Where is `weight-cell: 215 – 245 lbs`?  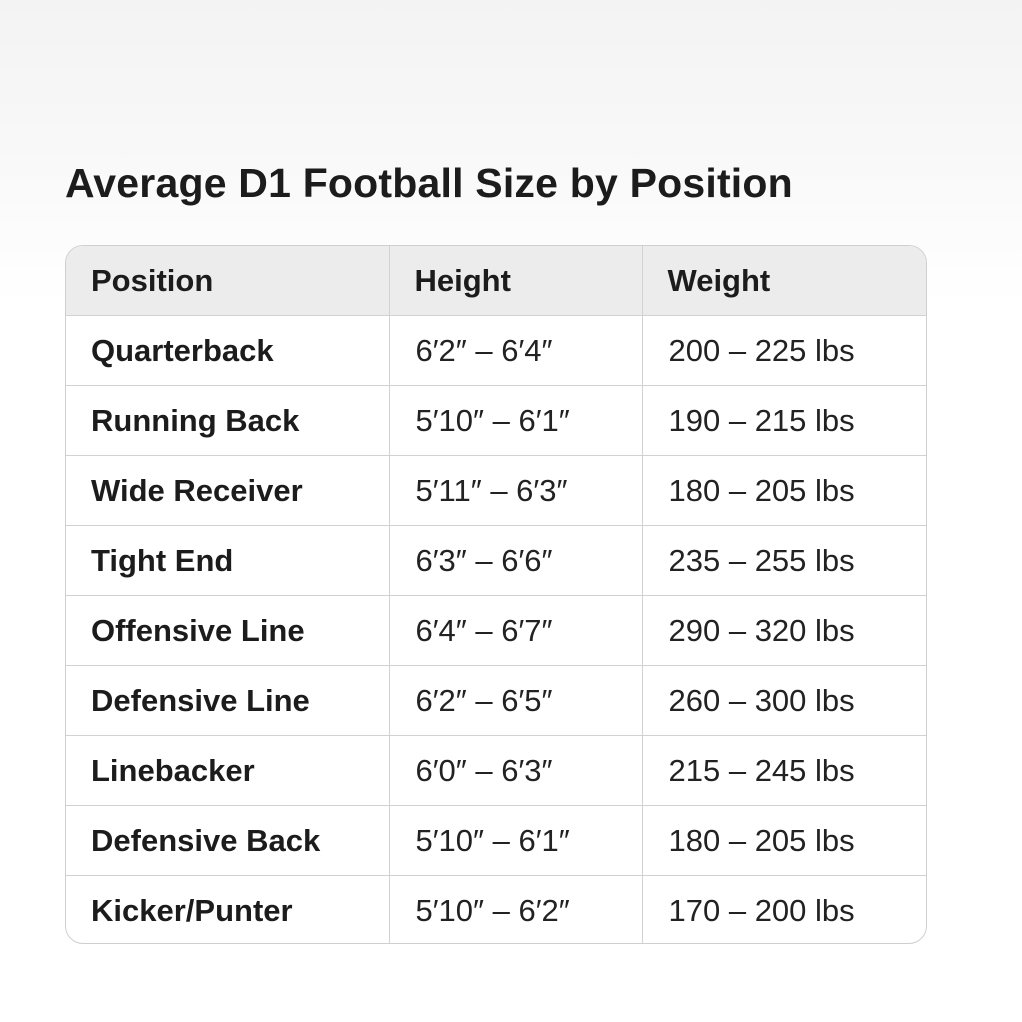 weight-cell: 215 – 245 lbs is located at coordinates (784, 770).